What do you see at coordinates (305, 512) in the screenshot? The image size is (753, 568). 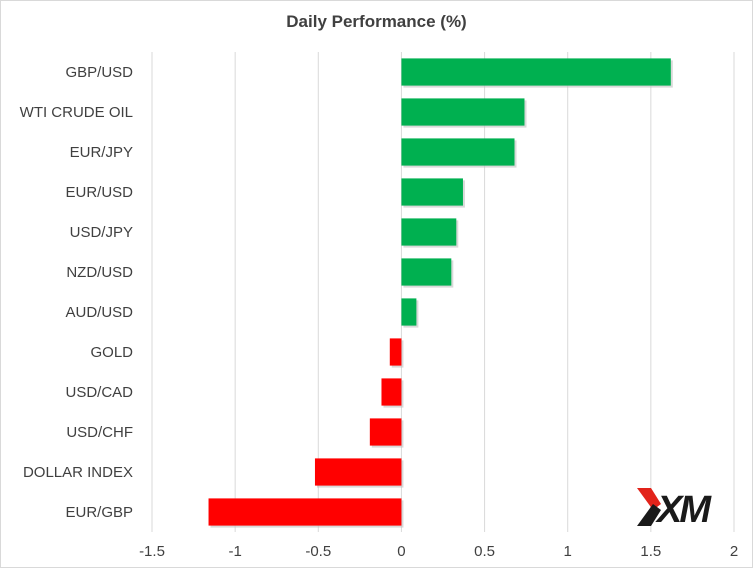 I see `bar-eur-gbp` at bounding box center [305, 512].